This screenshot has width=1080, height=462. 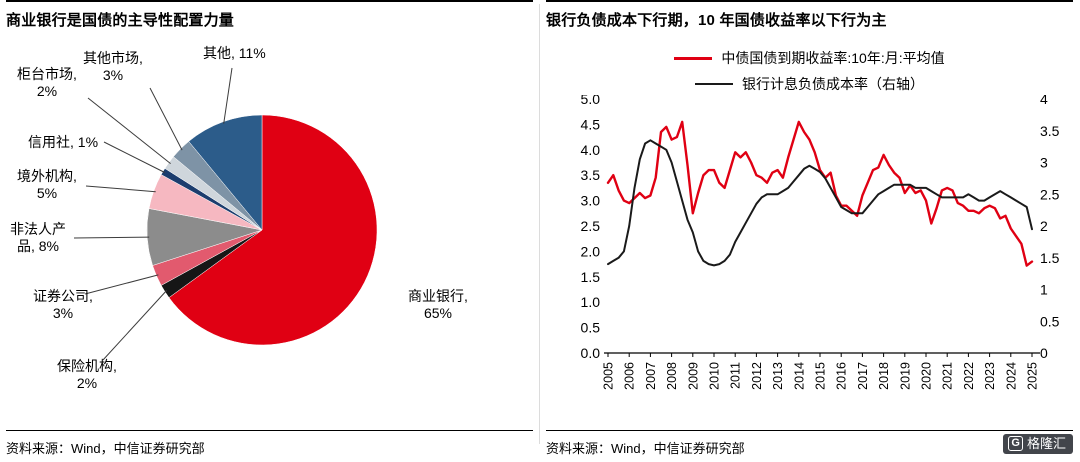 I want to click on left-axis-tick-label: 5.0, so click(x=591, y=101).